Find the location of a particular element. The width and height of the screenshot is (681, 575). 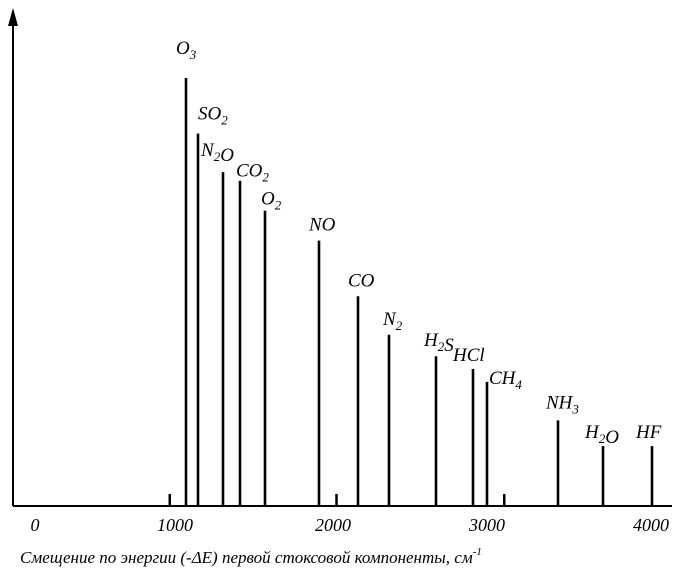

bar-label-n2o: N2O is located at coordinates (217, 153).